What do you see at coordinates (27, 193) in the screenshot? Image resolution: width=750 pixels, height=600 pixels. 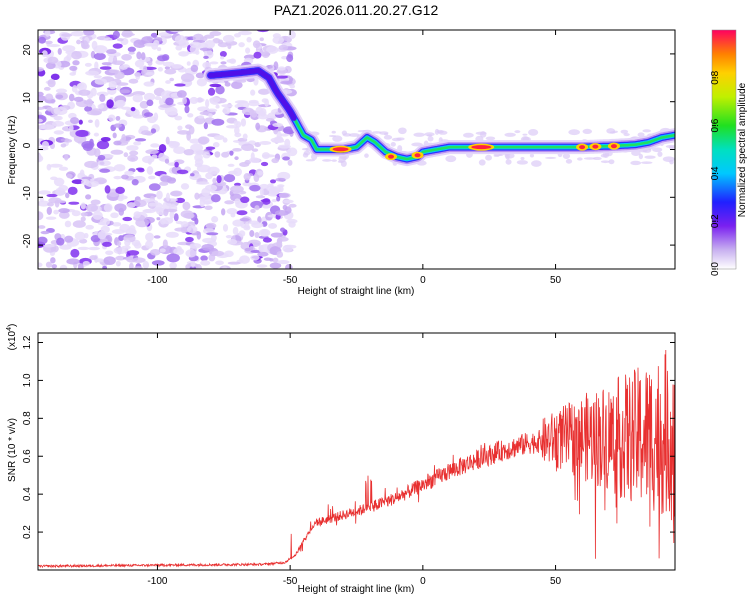 I see `y-tick-label: -10` at bounding box center [27, 193].